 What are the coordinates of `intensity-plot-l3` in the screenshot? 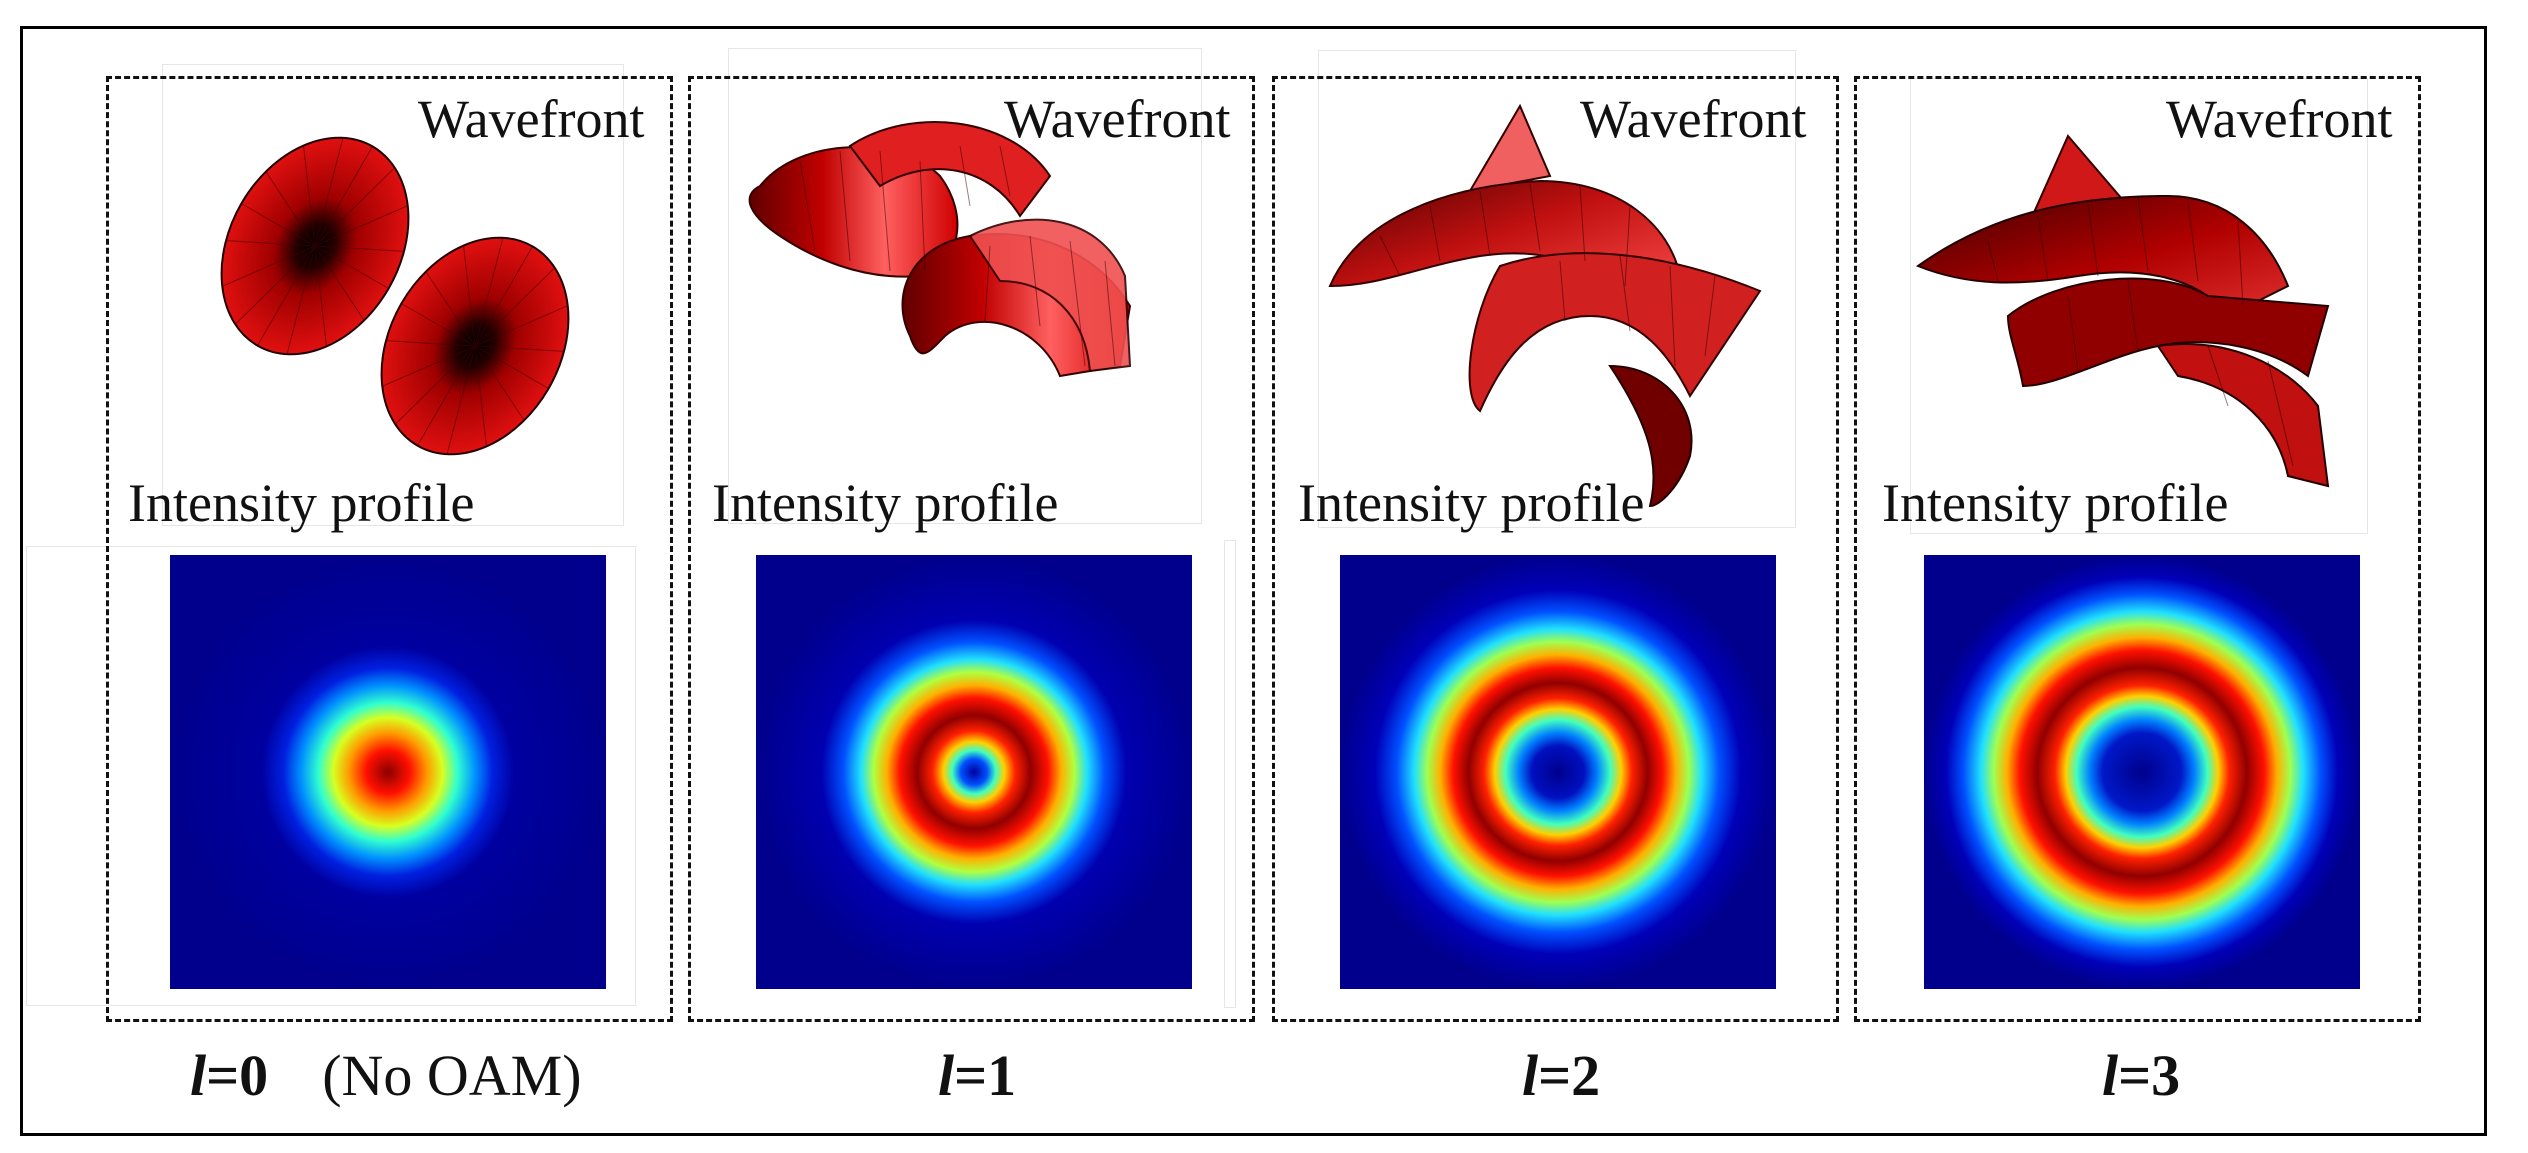 It's located at (2142, 772).